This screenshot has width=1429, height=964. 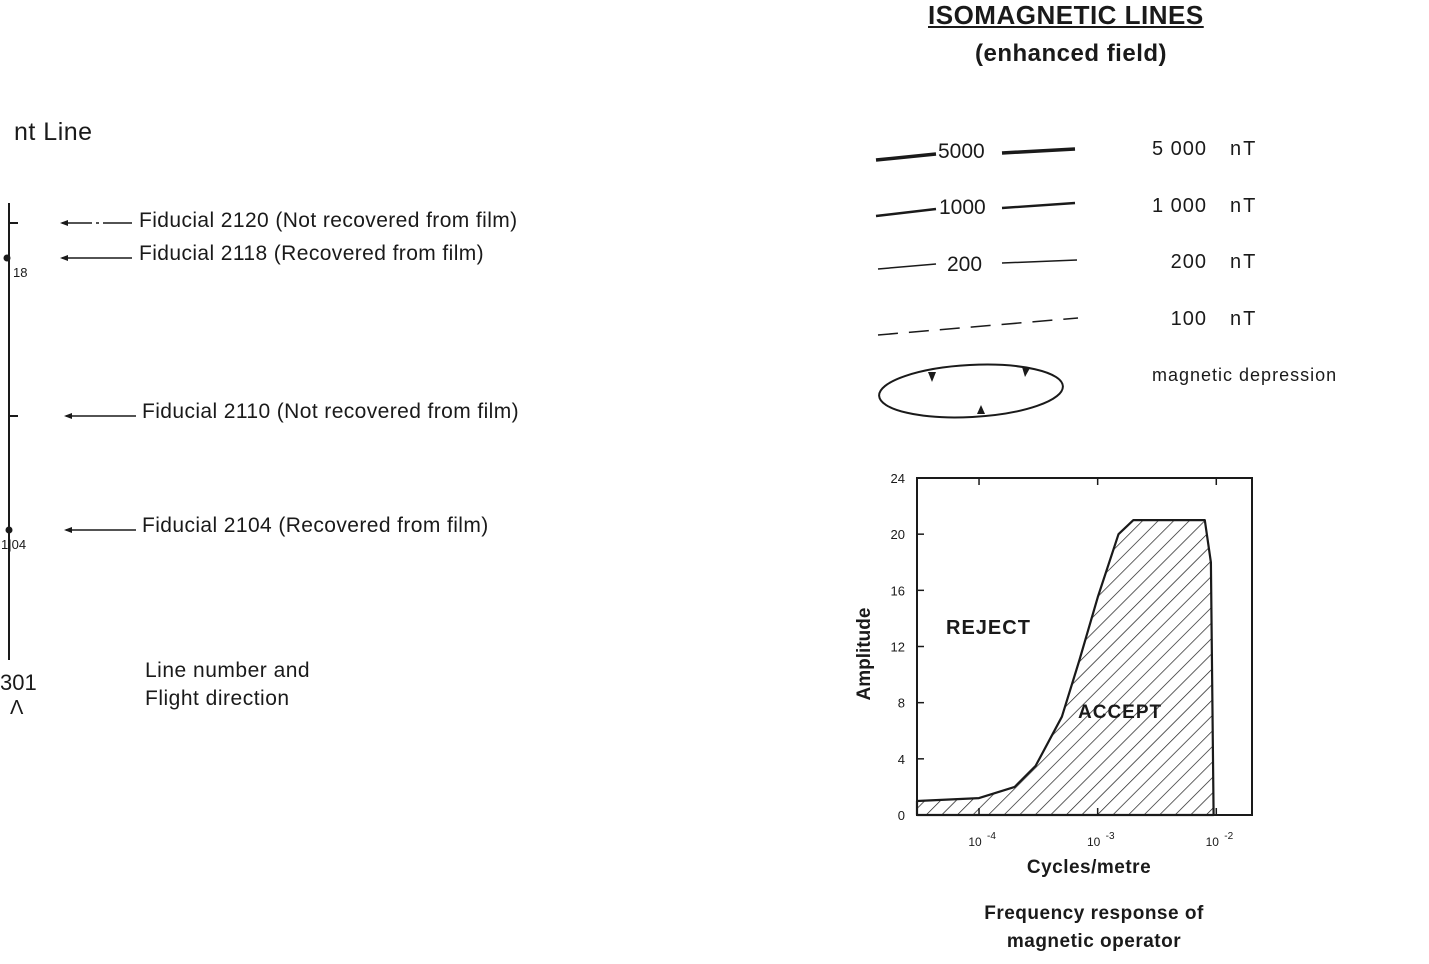 What do you see at coordinates (1179, 149) in the screenshot?
I see `contour-value-5000: 5 000` at bounding box center [1179, 149].